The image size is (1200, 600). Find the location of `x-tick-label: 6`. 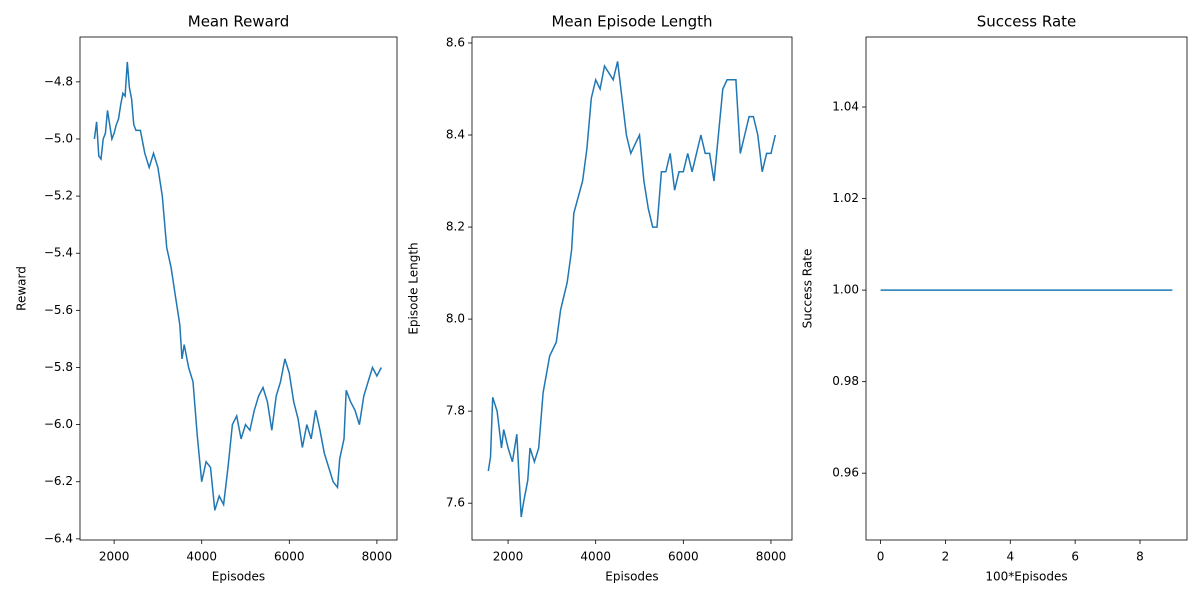

x-tick-label: 6 is located at coordinates (1075, 557).